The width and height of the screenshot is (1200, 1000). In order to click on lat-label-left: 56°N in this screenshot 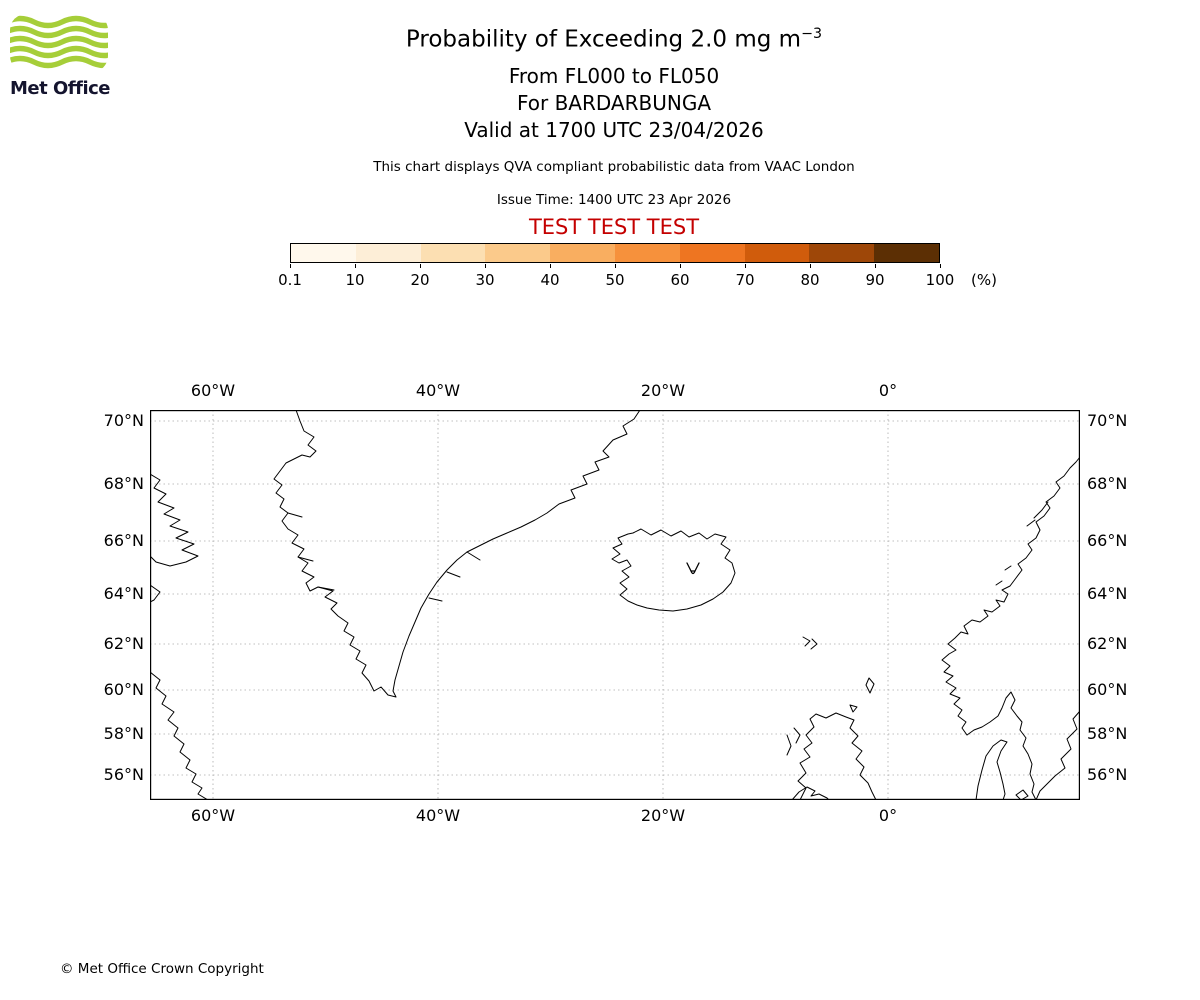, I will do `click(123, 774)`.